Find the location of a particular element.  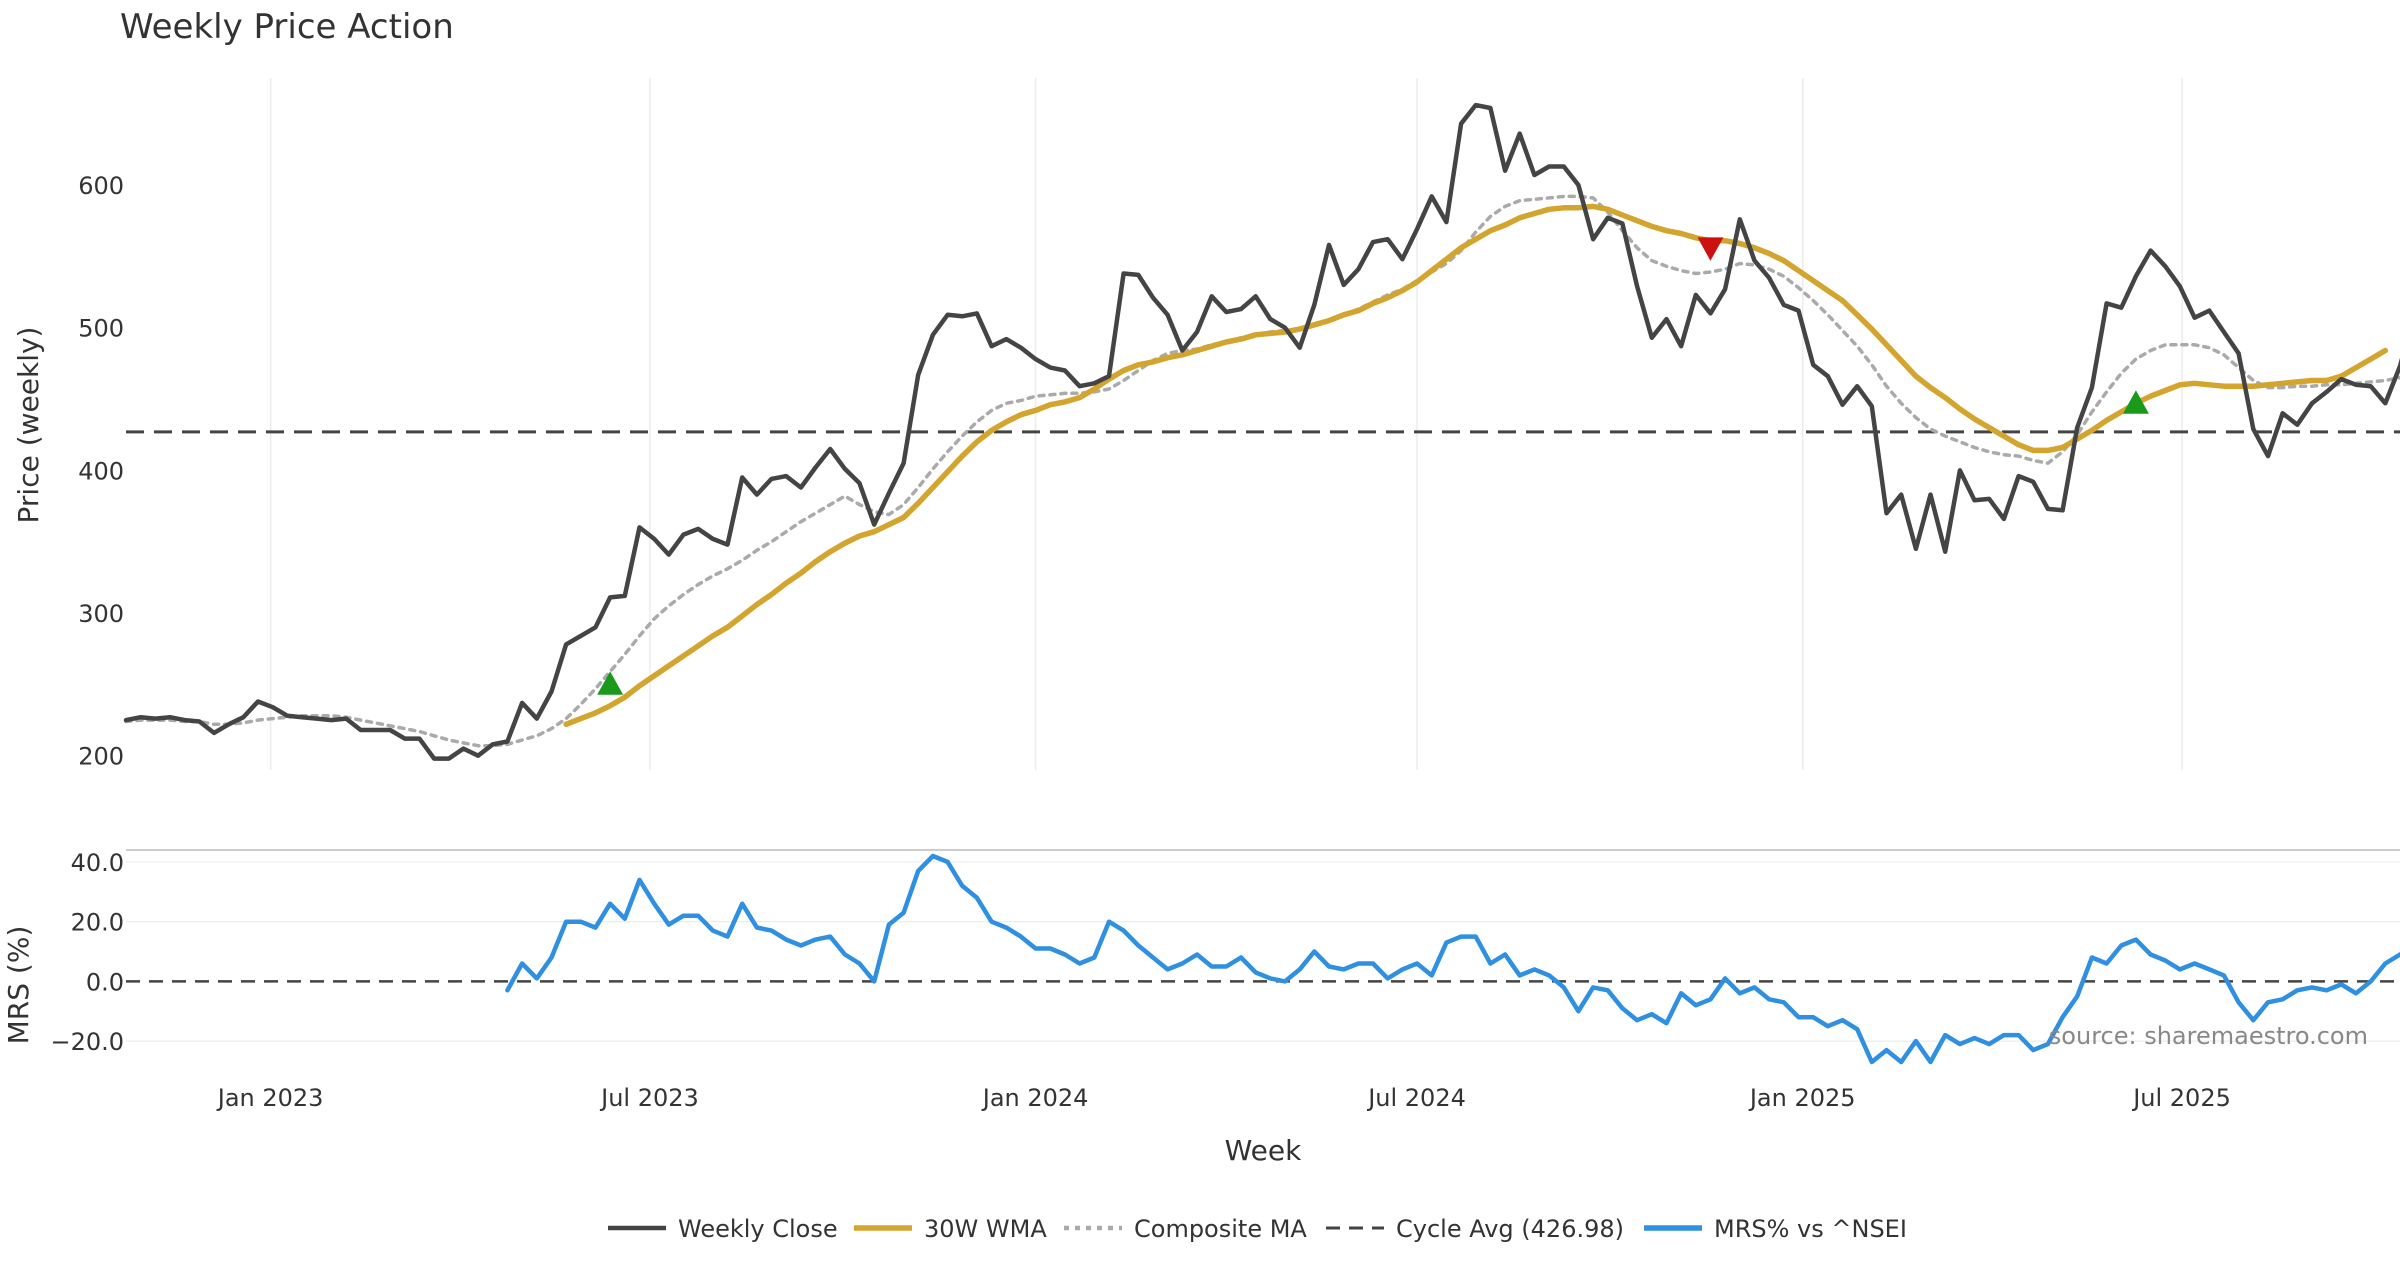

legend-item: 30W WMA is located at coordinates (950, 1229).